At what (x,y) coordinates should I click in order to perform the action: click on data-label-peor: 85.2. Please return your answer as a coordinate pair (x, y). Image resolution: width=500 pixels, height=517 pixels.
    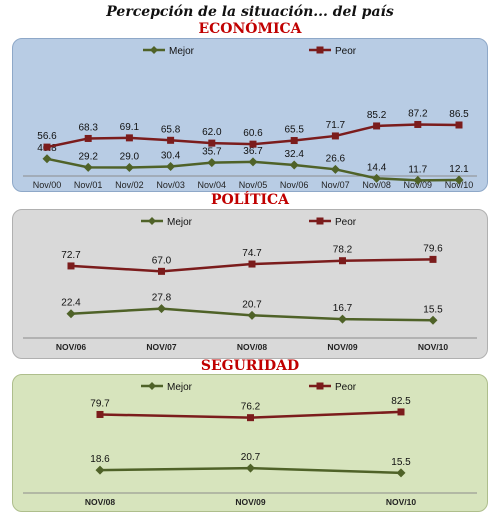
    Looking at the image, I should click on (377, 115).